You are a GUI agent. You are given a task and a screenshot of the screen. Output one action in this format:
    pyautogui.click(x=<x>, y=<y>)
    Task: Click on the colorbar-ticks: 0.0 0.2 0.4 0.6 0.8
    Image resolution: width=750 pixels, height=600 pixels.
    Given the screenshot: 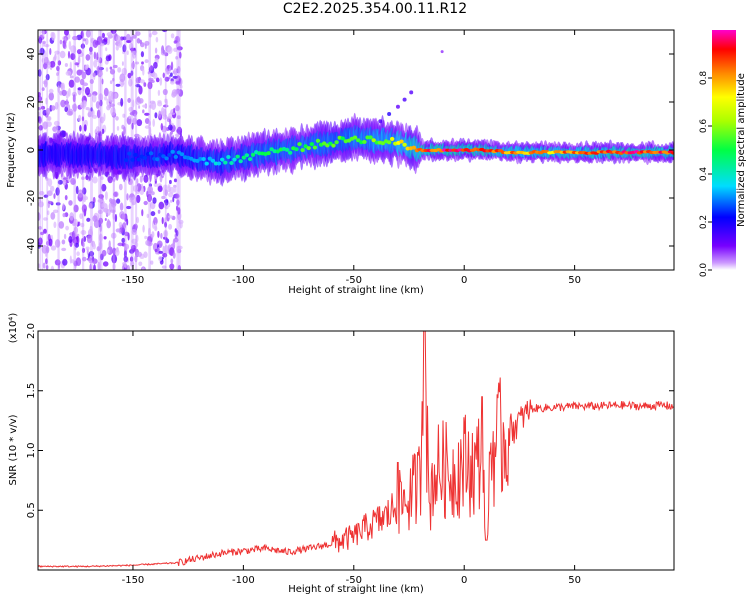 What is the action you would take?
    pyautogui.click(x=705, y=174)
    